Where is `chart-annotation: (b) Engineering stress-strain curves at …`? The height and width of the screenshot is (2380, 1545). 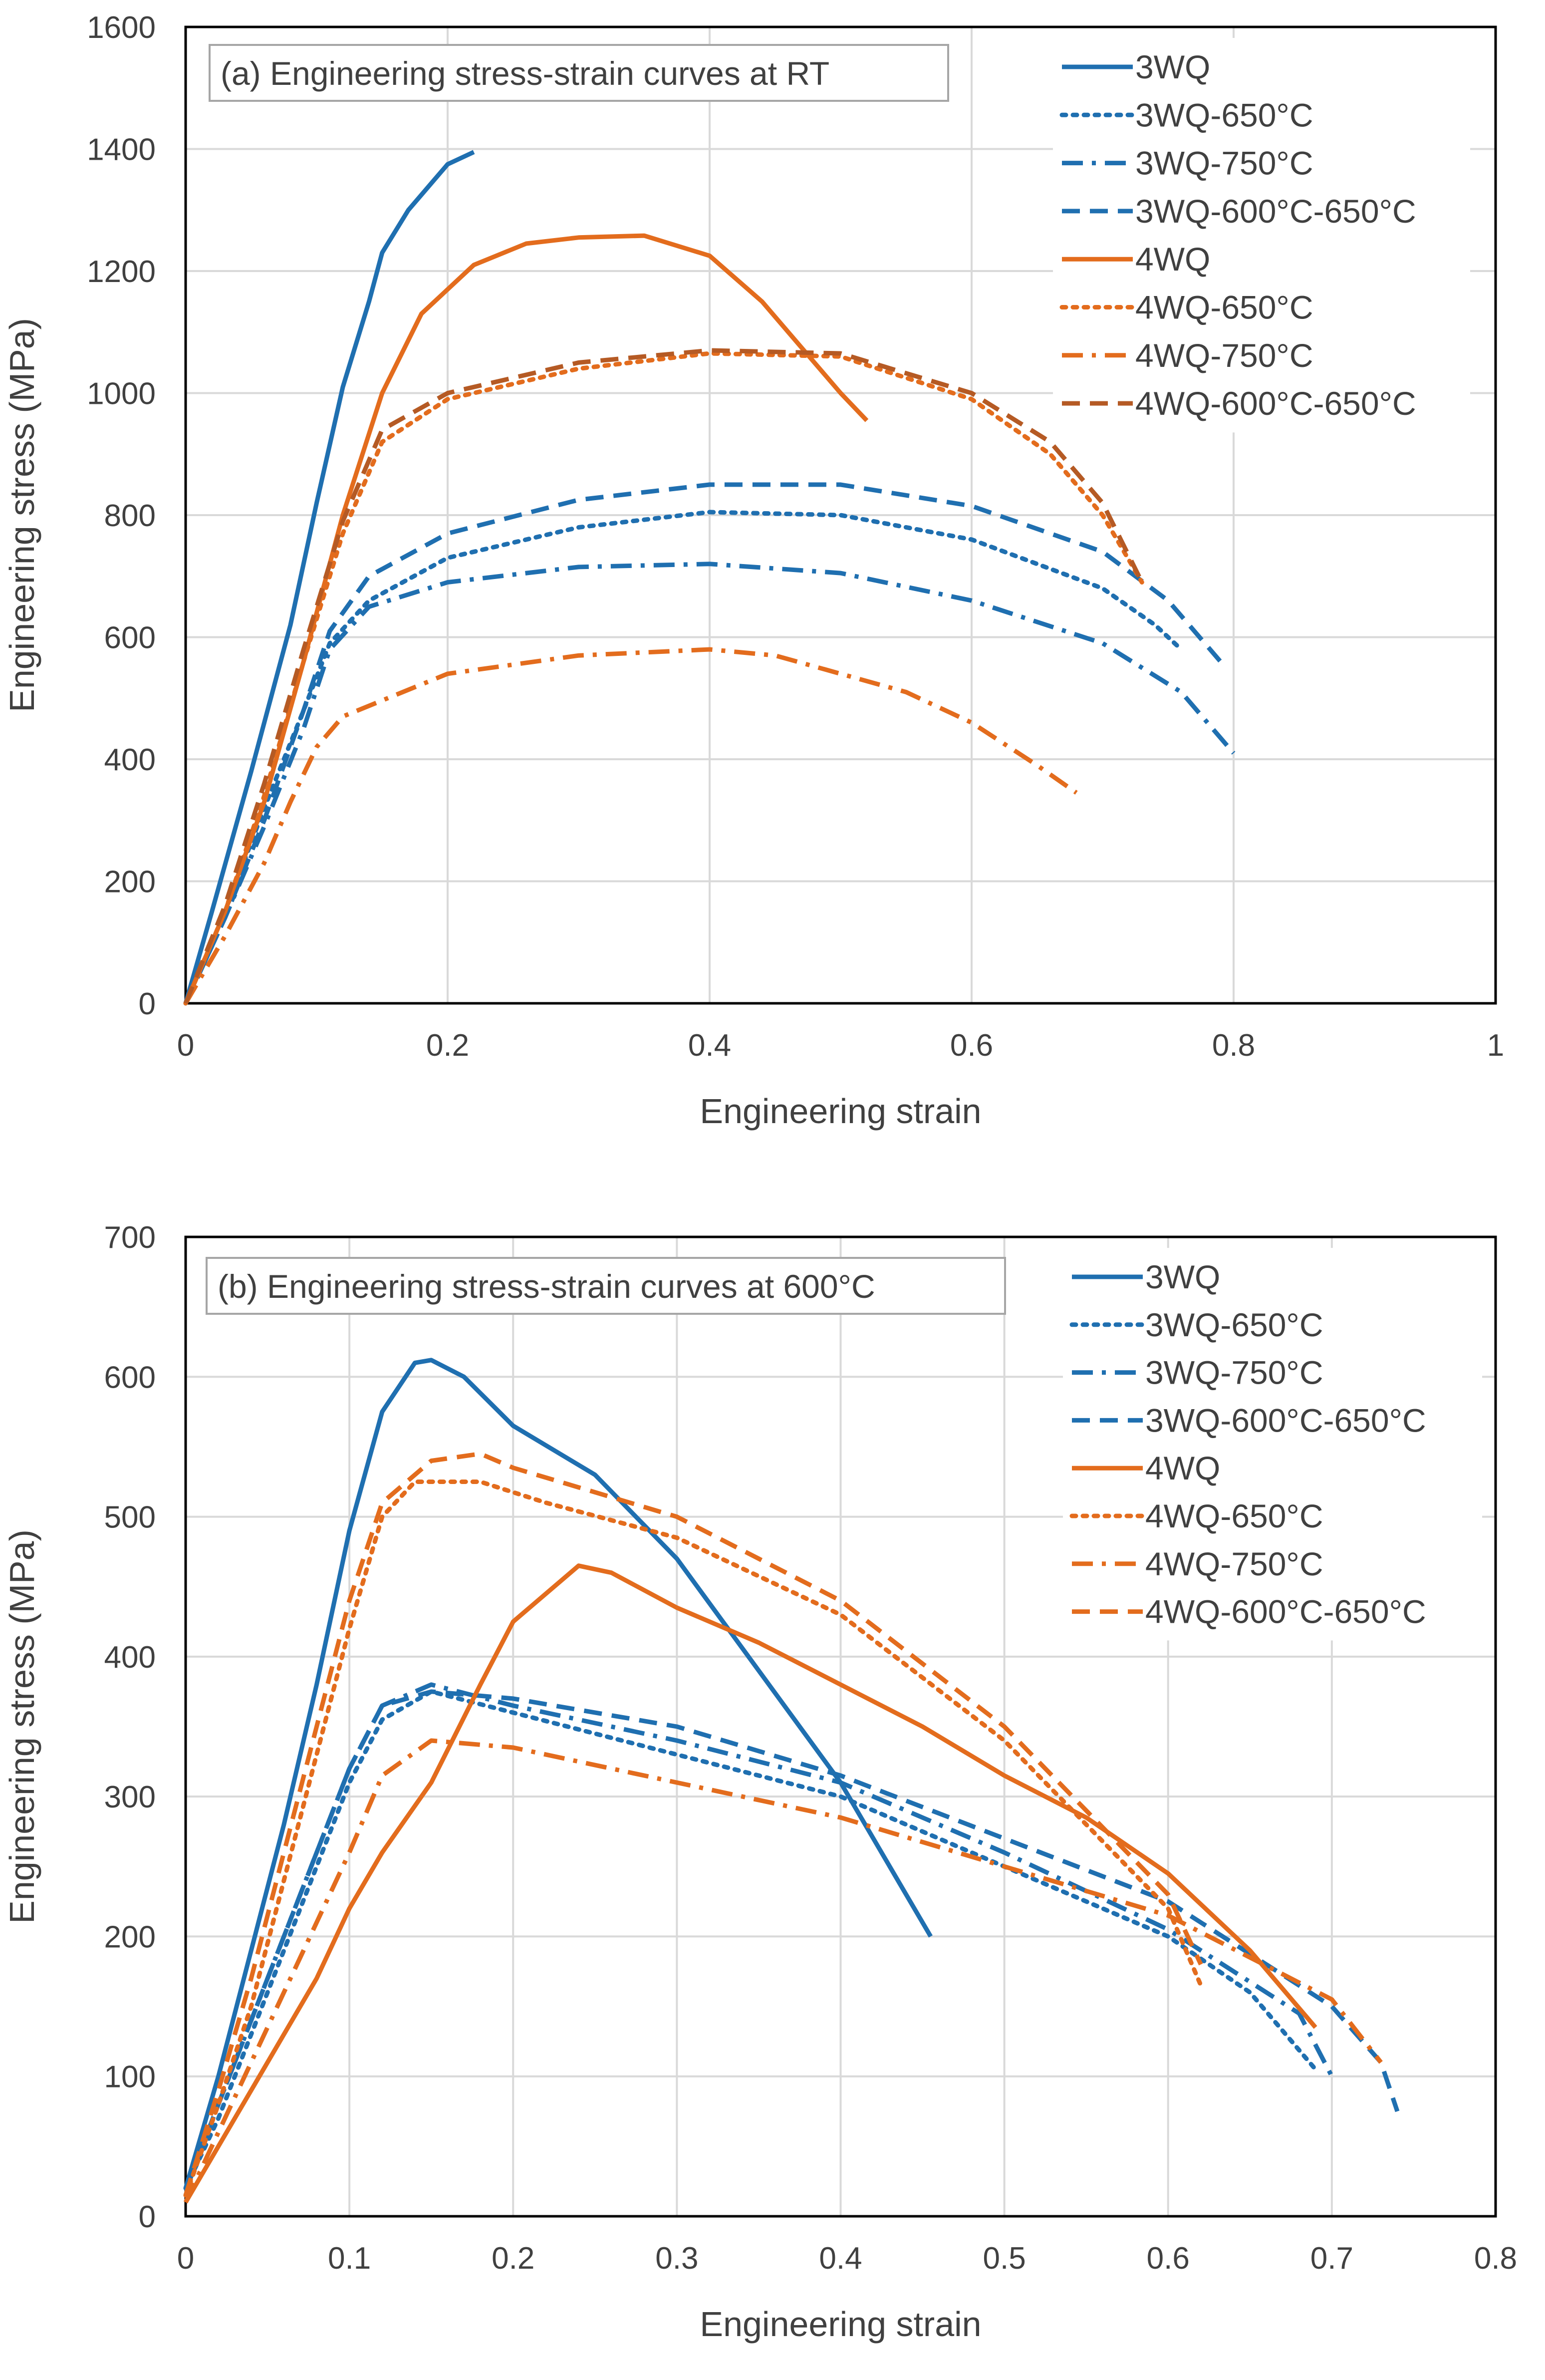 chart-annotation: (b) Engineering stress-strain curves at … is located at coordinates (547, 1286).